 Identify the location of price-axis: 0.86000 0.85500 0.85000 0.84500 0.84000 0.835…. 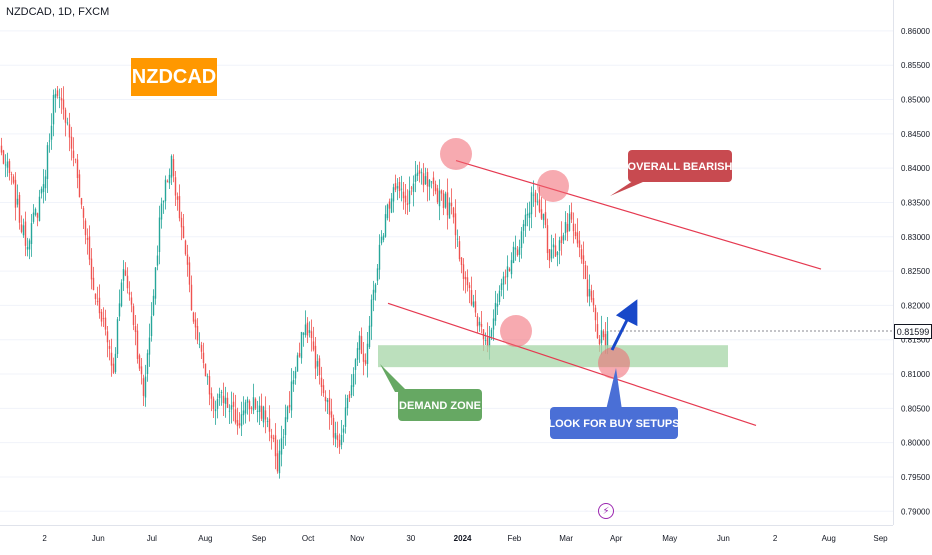
(915, 271).